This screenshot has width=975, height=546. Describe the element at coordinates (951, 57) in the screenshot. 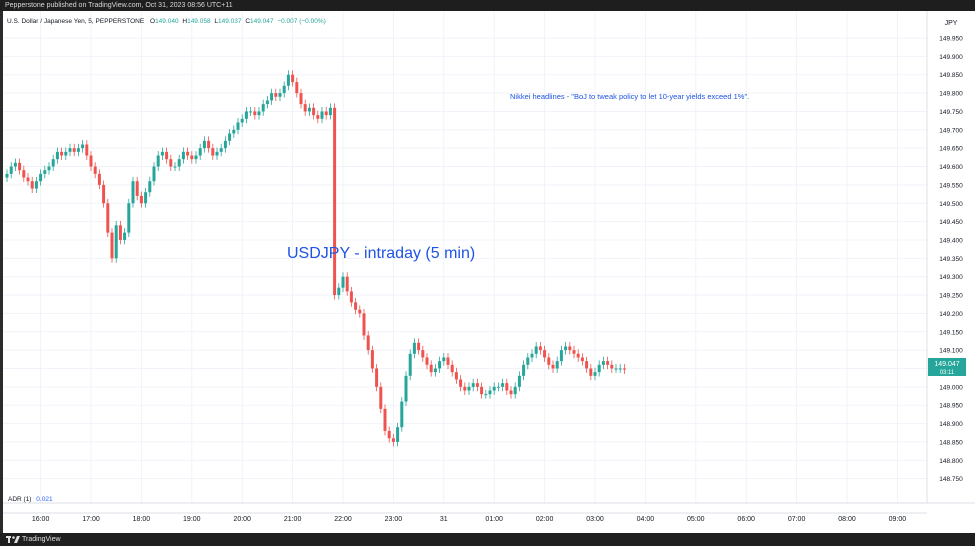

I see `y-tick-label: 149.900` at that location.